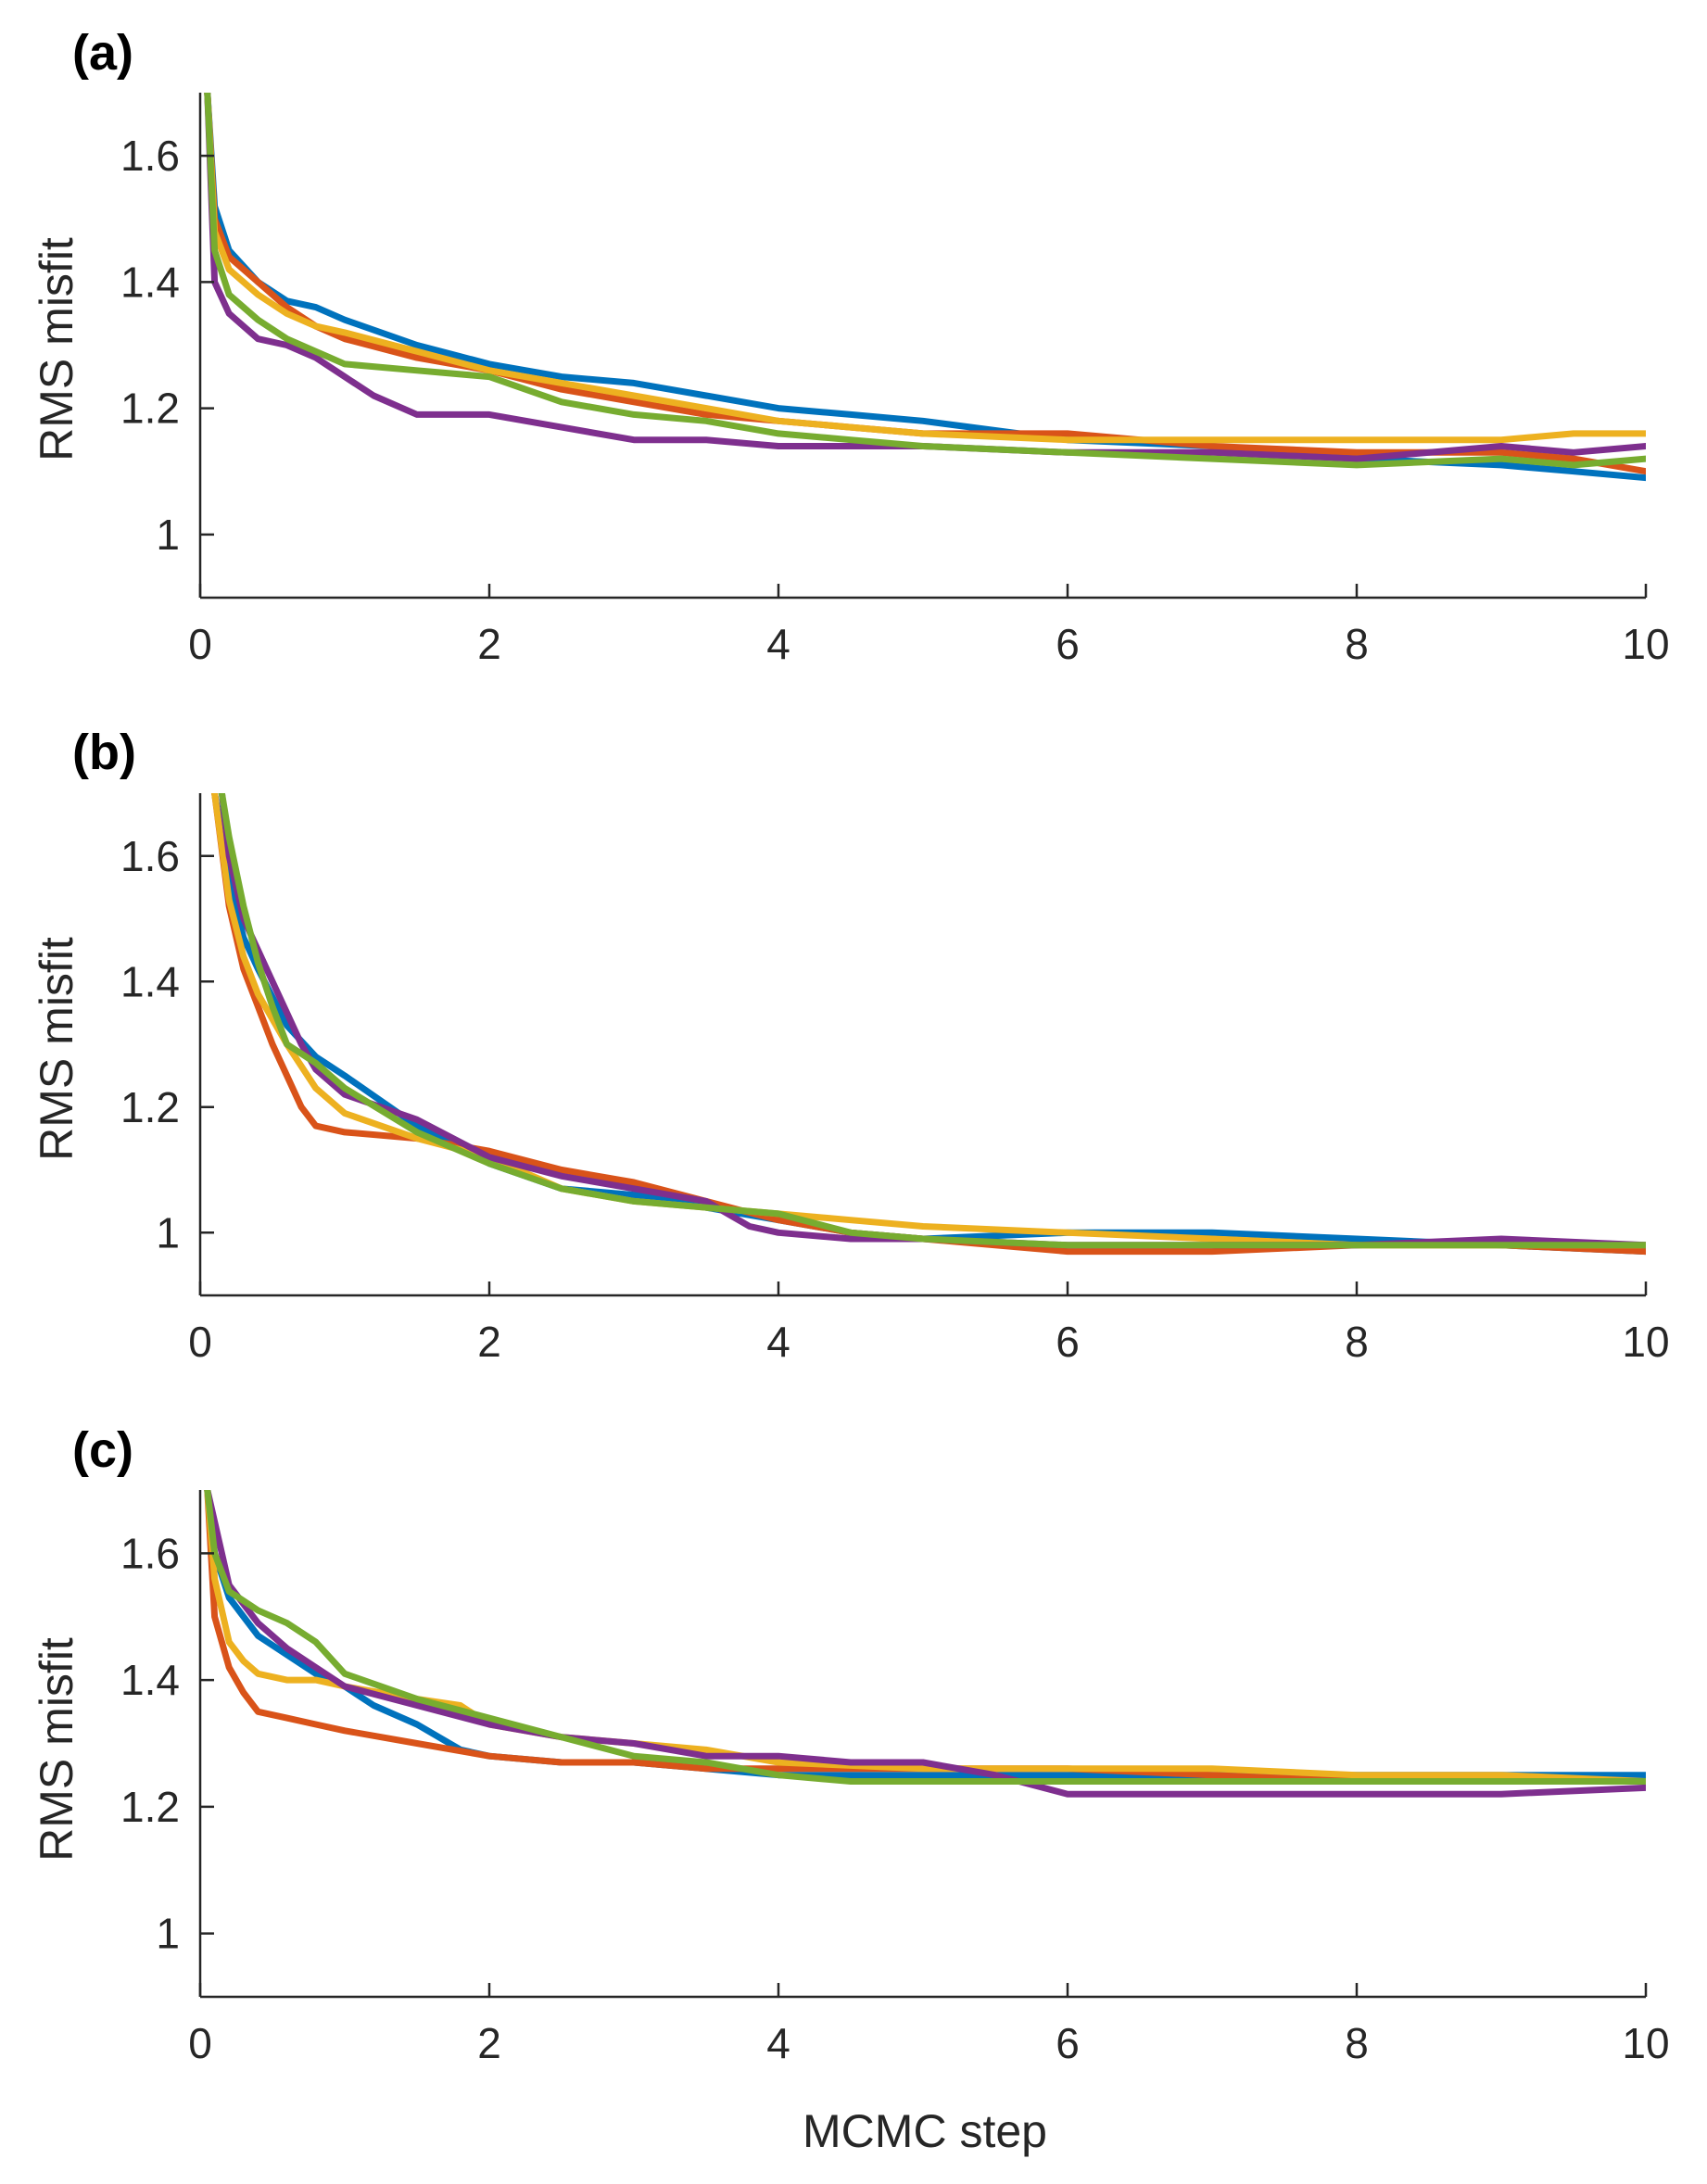 This screenshot has height=2184, width=1707. I want to click on panel-a-y-tick-label-1: 1, so click(168, 535).